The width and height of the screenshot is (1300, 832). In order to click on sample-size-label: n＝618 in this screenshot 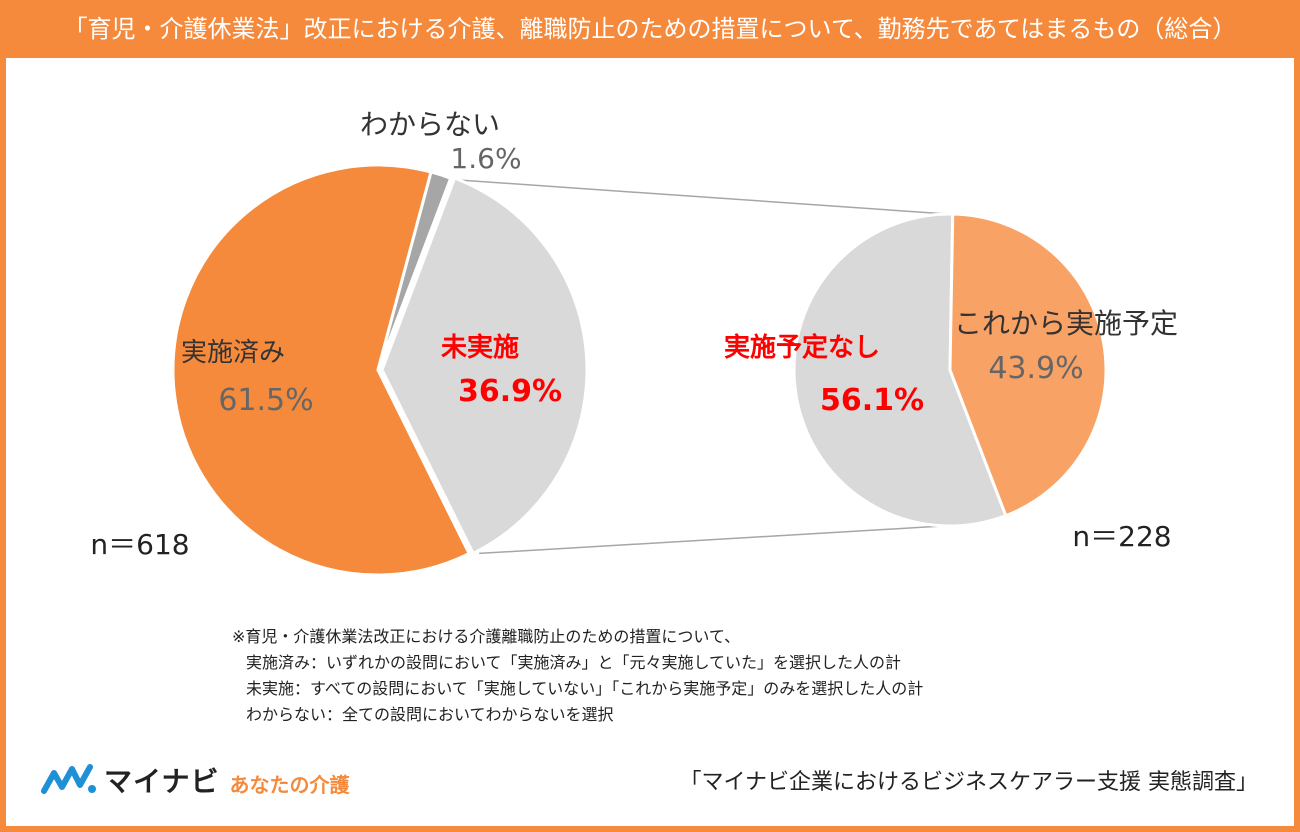, I will do `click(139, 544)`.